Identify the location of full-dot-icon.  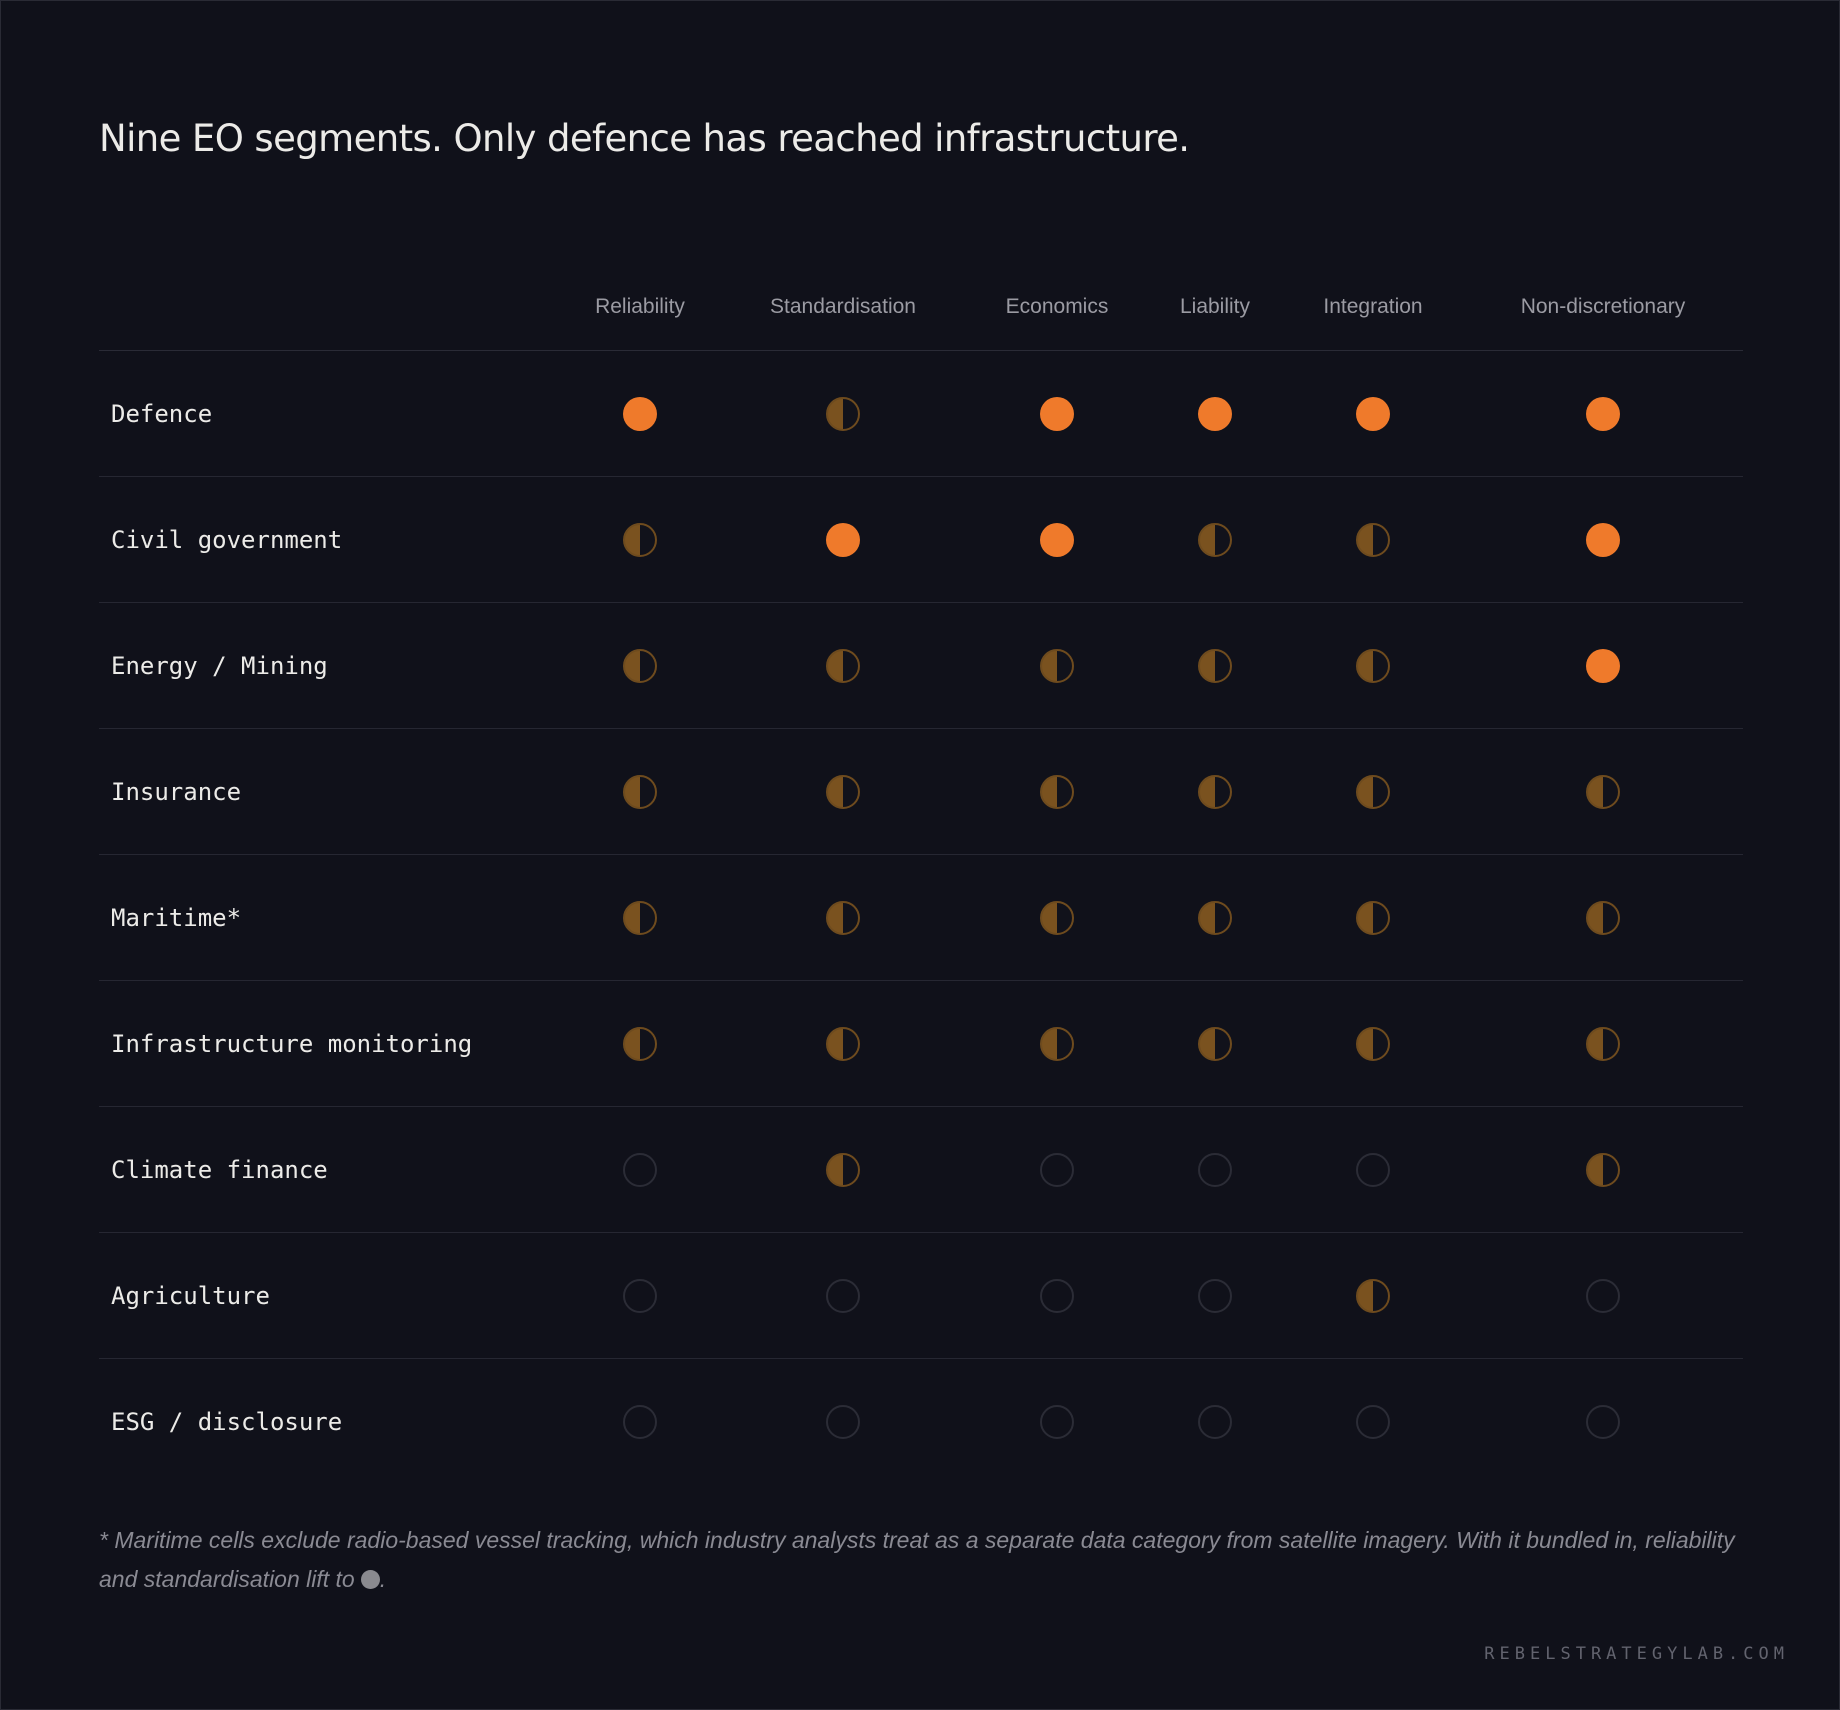
(370, 1579).